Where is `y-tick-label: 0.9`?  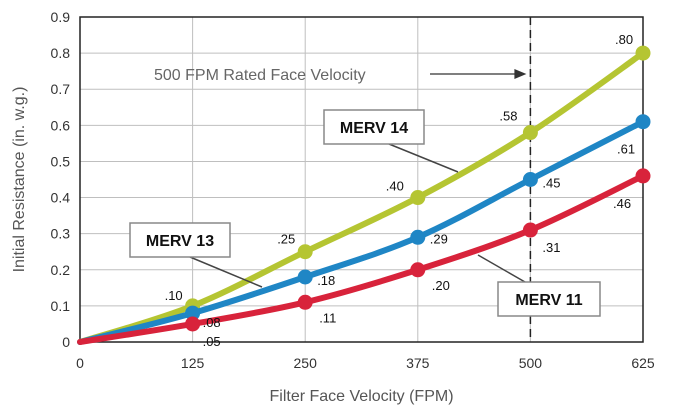 y-tick-label: 0.9 is located at coordinates (61, 17).